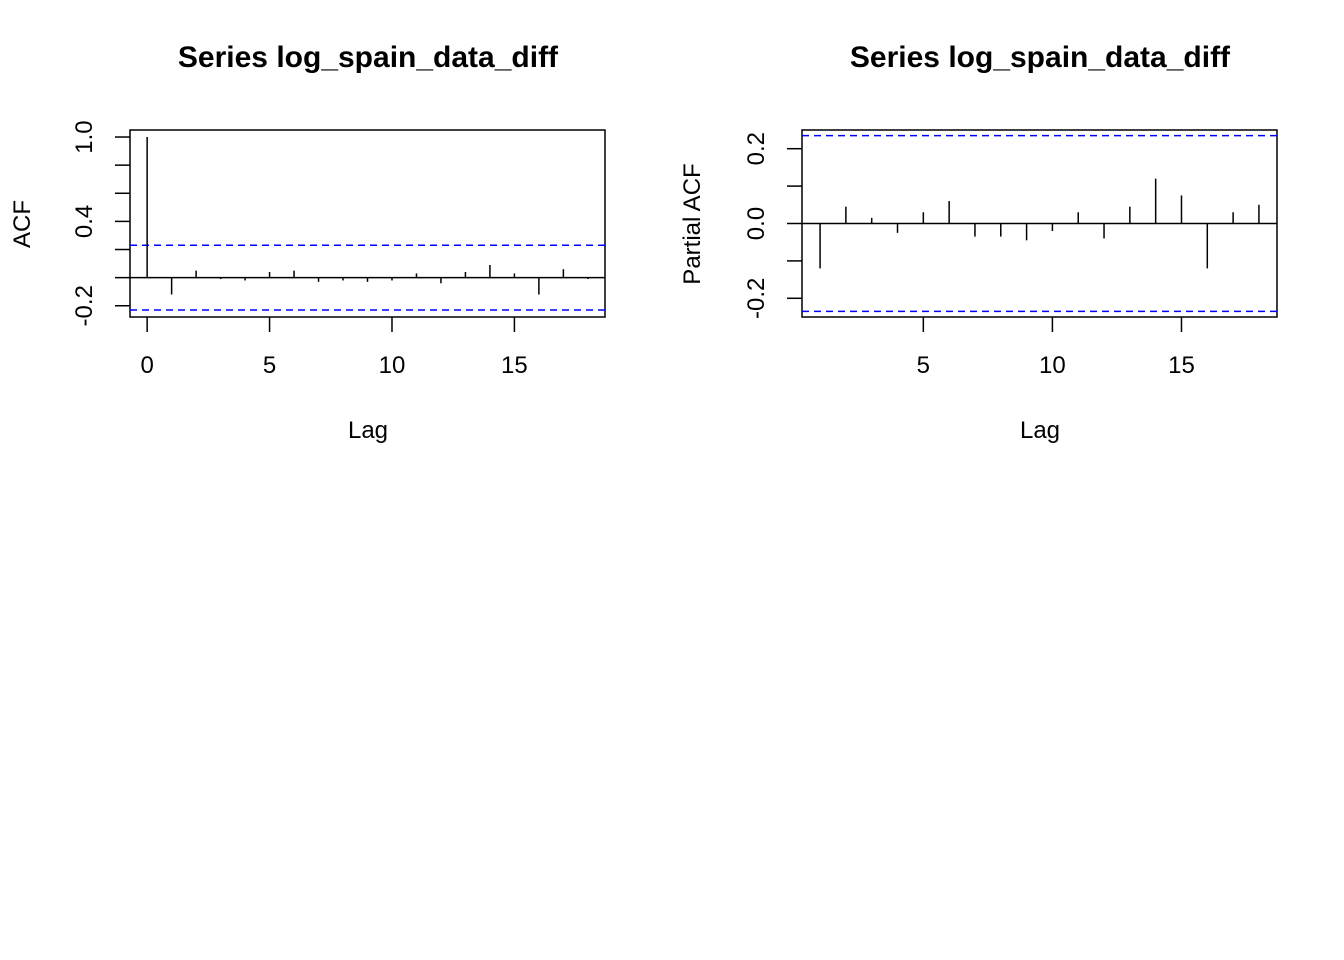 The image size is (1344, 960). I want to click on pacf-x-axis-label: Lag, so click(1040, 430).